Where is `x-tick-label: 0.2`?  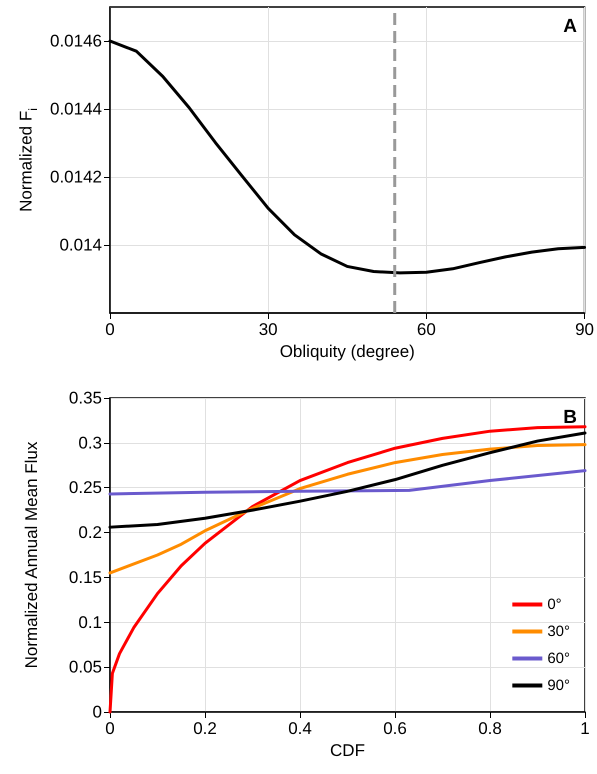 x-tick-label: 0.2 is located at coordinates (205, 728).